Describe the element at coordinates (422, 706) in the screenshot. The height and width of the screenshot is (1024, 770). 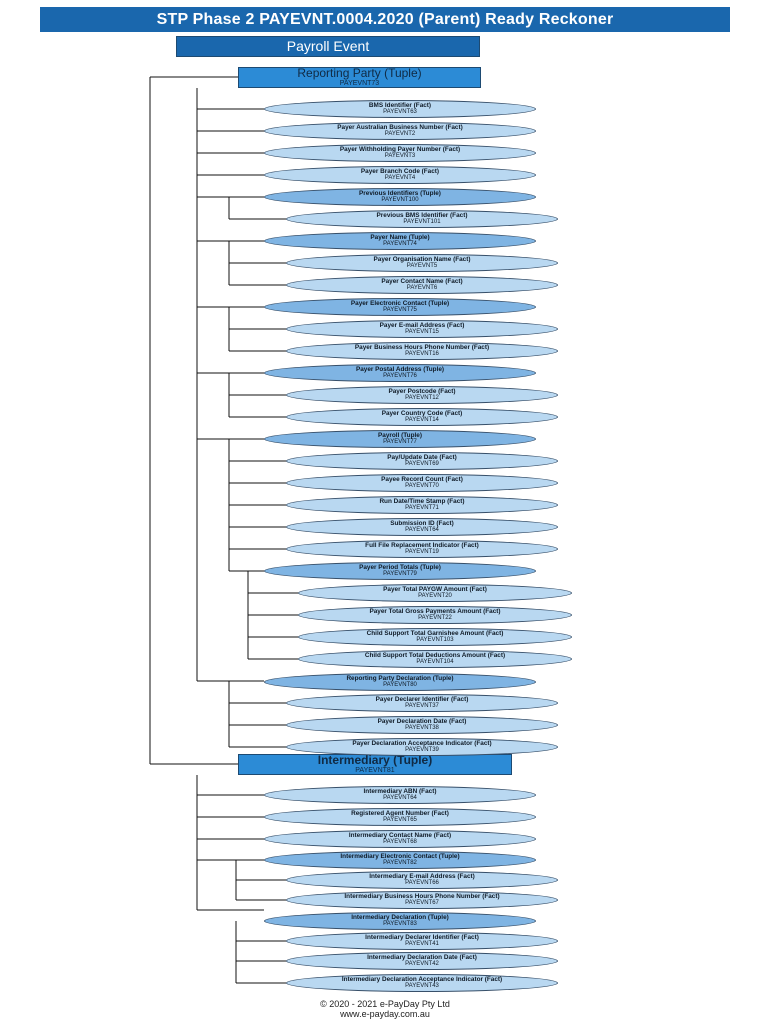
I see `node-code: PAYEVNT37` at that location.